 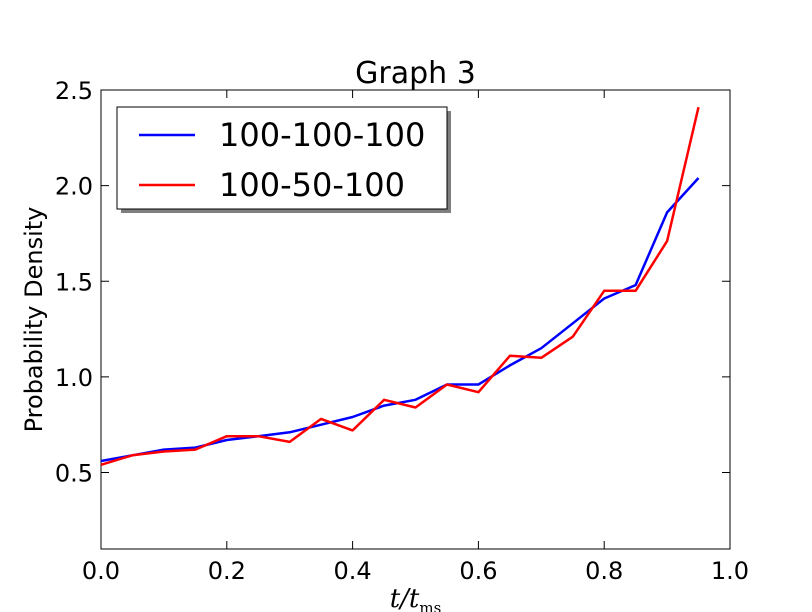 I want to click on x-tick-label: 0.6, so click(x=478, y=571).